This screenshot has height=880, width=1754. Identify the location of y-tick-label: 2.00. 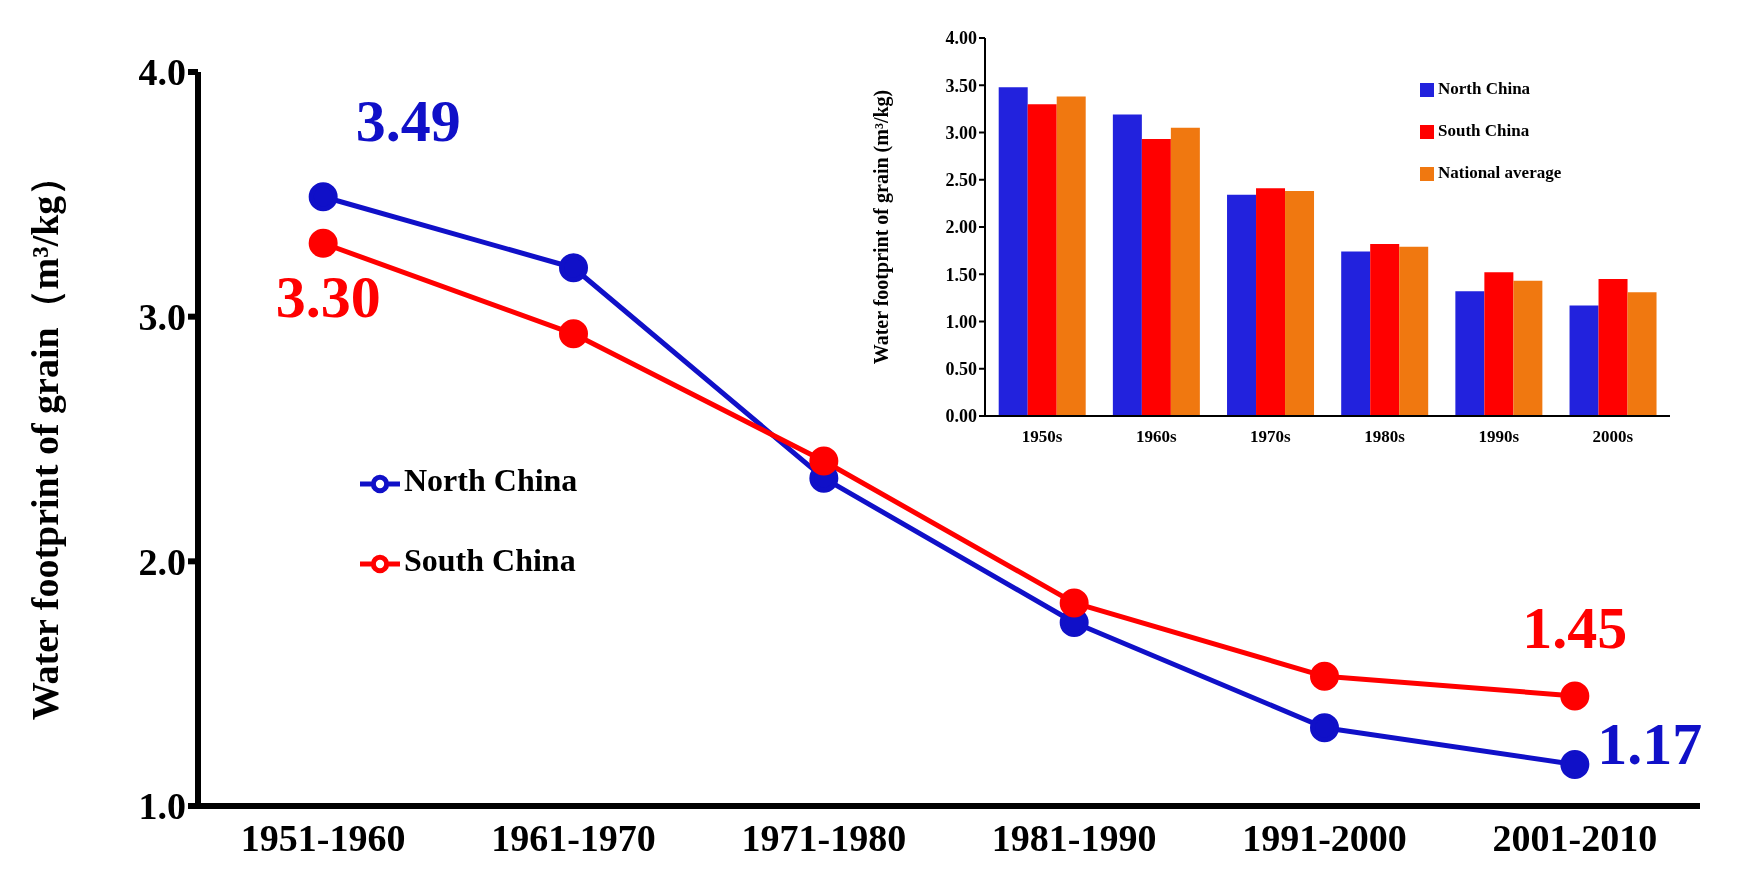
(961, 227).